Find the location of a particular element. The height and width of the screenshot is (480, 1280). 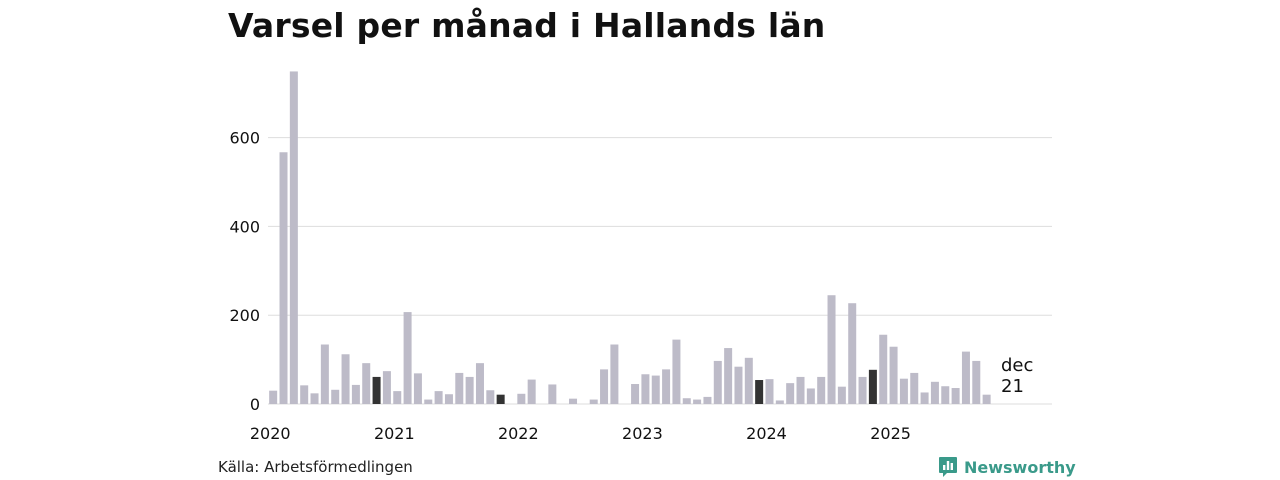

y-tick-label: 600 is located at coordinates (244, 138).